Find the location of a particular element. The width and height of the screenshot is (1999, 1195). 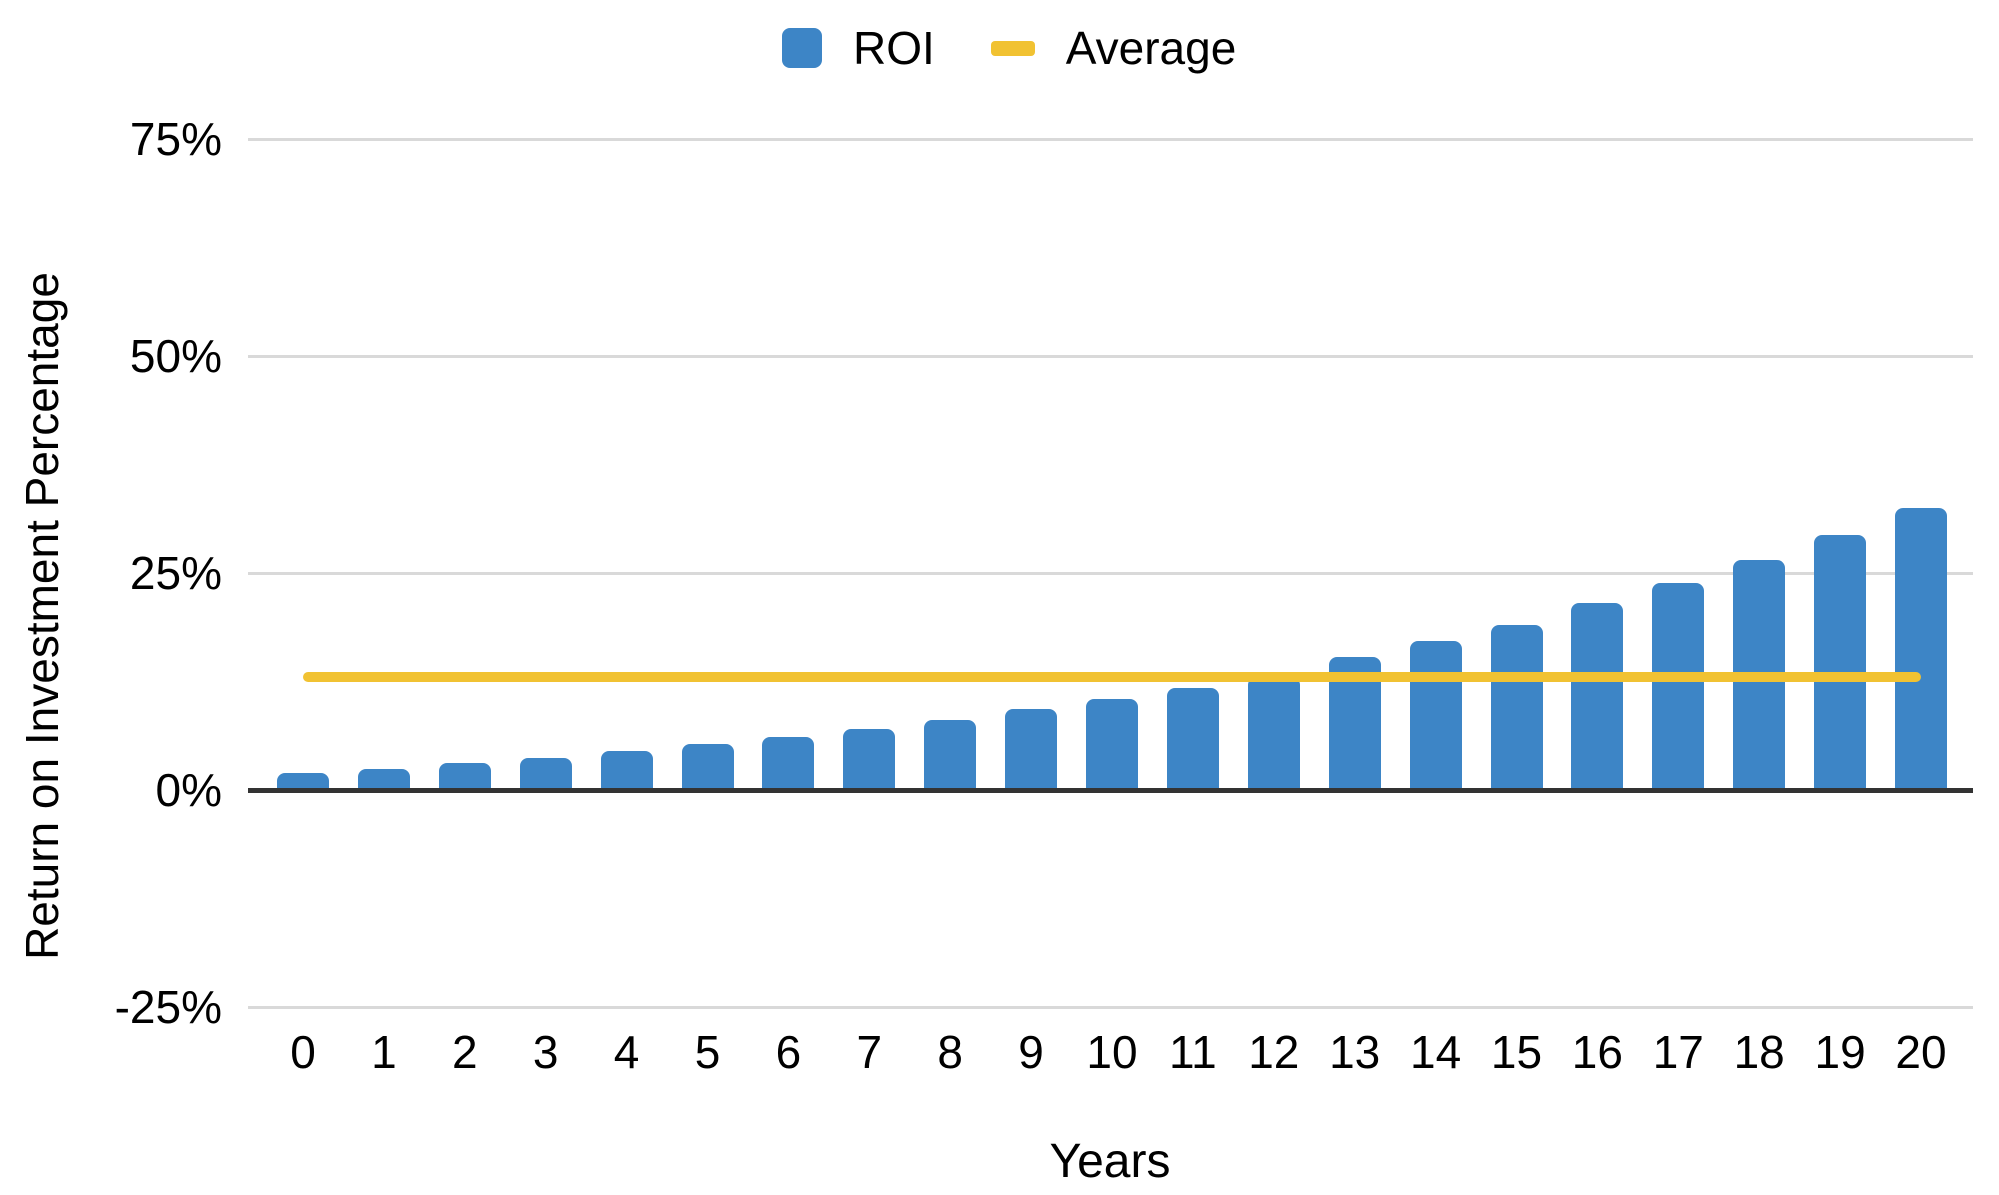

x-tick-label: 2 is located at coordinates (465, 1052).